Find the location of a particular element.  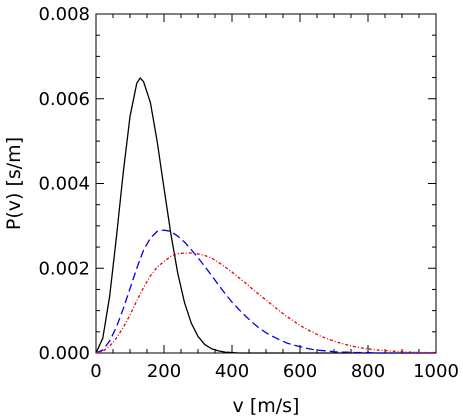

y-axis-title: P(v) [s/m] is located at coordinates (14, 183).